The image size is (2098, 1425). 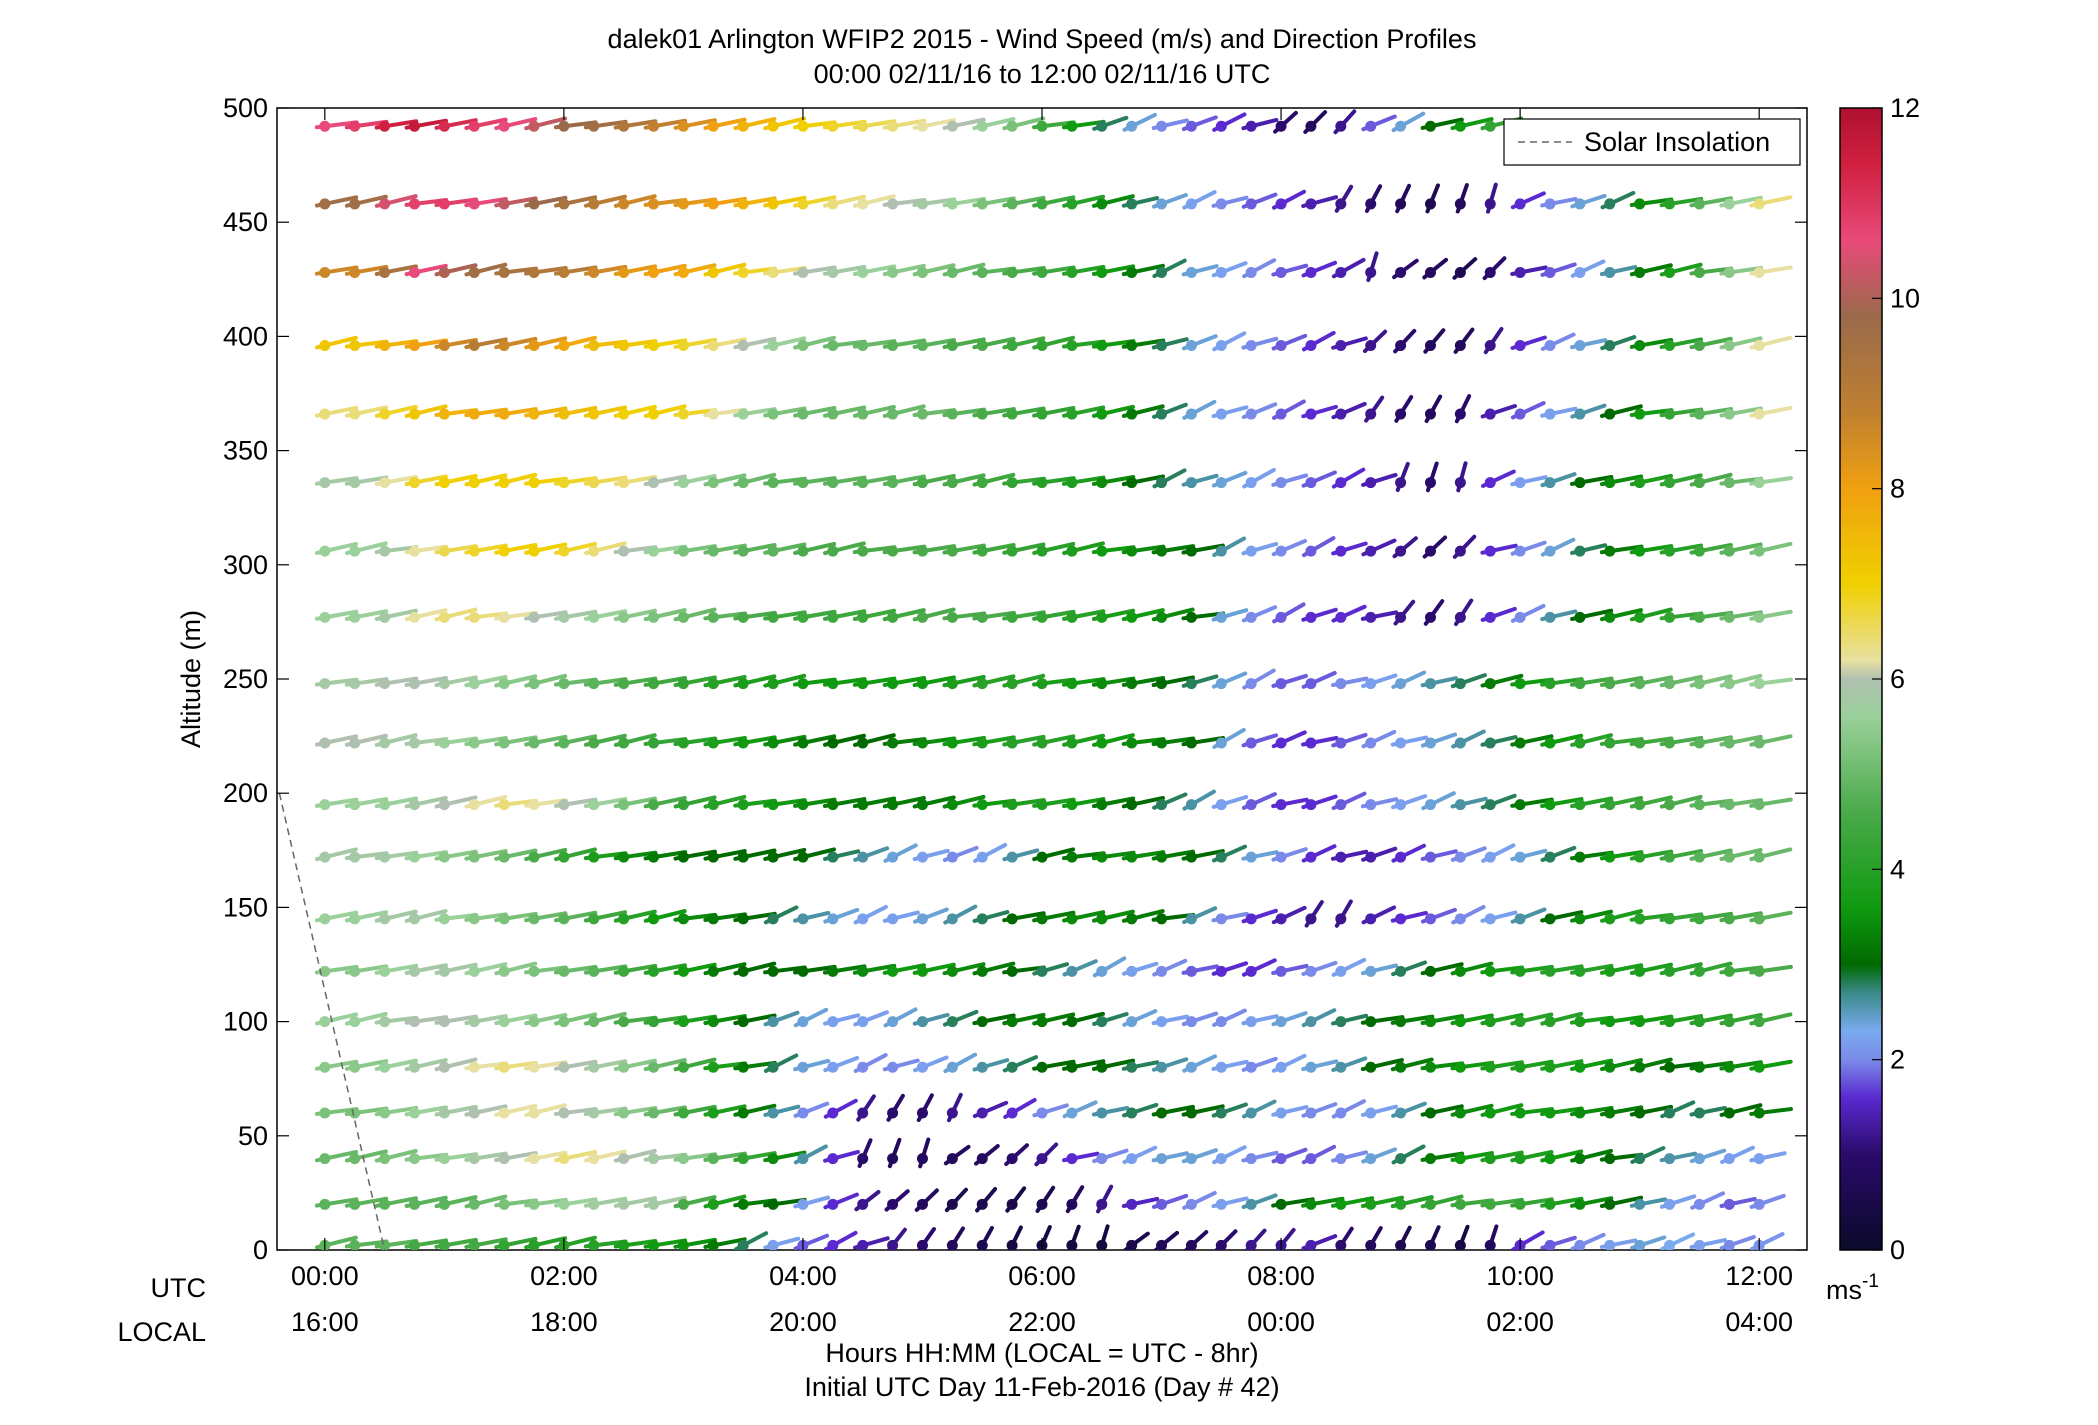 I want to click on x-tick-label-local: 18:00, so click(x=564, y=1322).